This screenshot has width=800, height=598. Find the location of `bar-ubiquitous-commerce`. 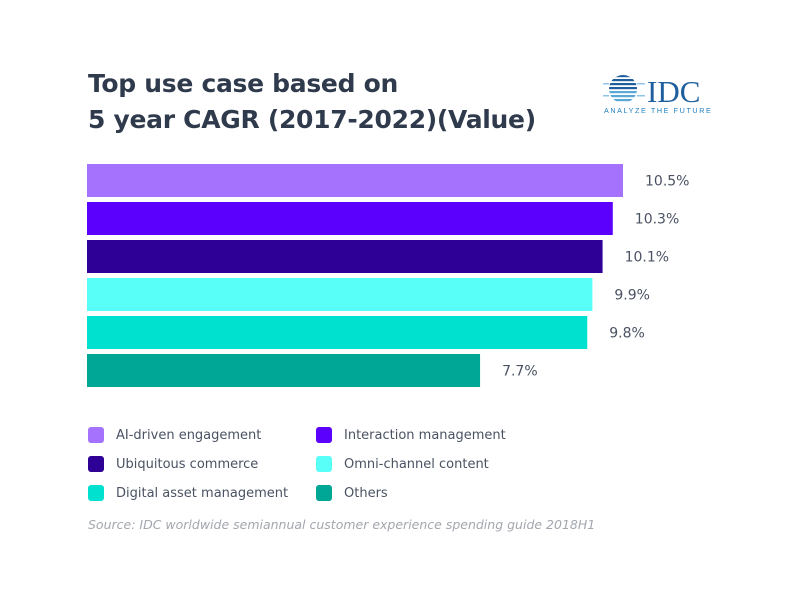

bar-ubiquitous-commerce is located at coordinates (345, 256).